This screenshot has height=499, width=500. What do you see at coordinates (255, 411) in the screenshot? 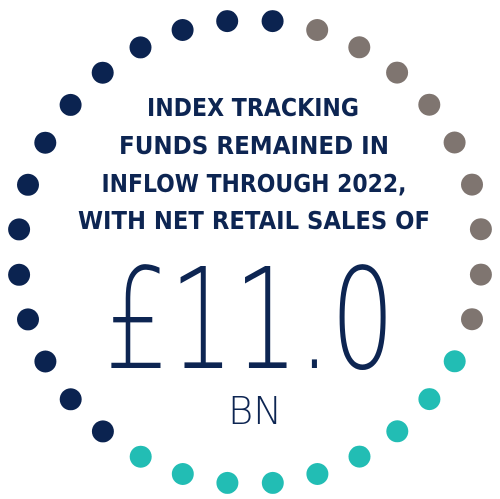
I see `figure-unit: BN` at bounding box center [255, 411].